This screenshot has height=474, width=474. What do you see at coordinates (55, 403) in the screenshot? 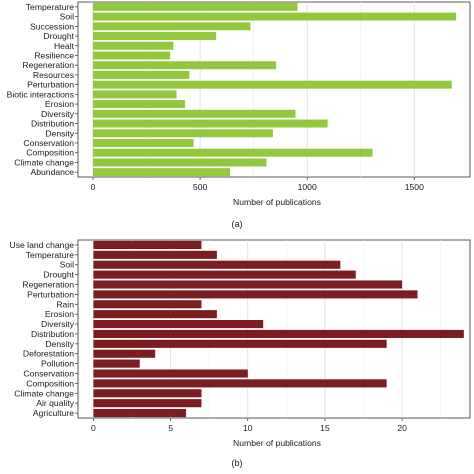
I see `category-label: Air quality` at bounding box center [55, 403].